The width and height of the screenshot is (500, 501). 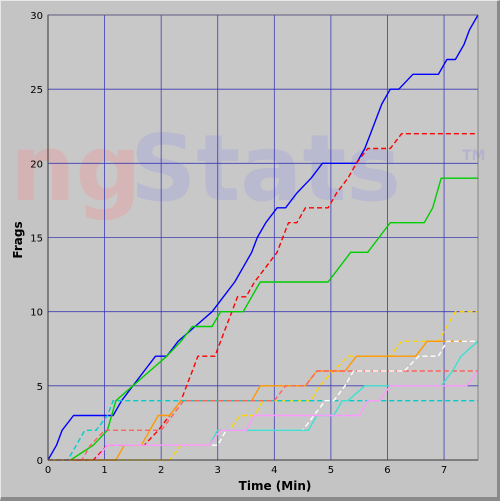 What do you see at coordinates (444, 470) in the screenshot?
I see `x-tick-label: 7` at bounding box center [444, 470].